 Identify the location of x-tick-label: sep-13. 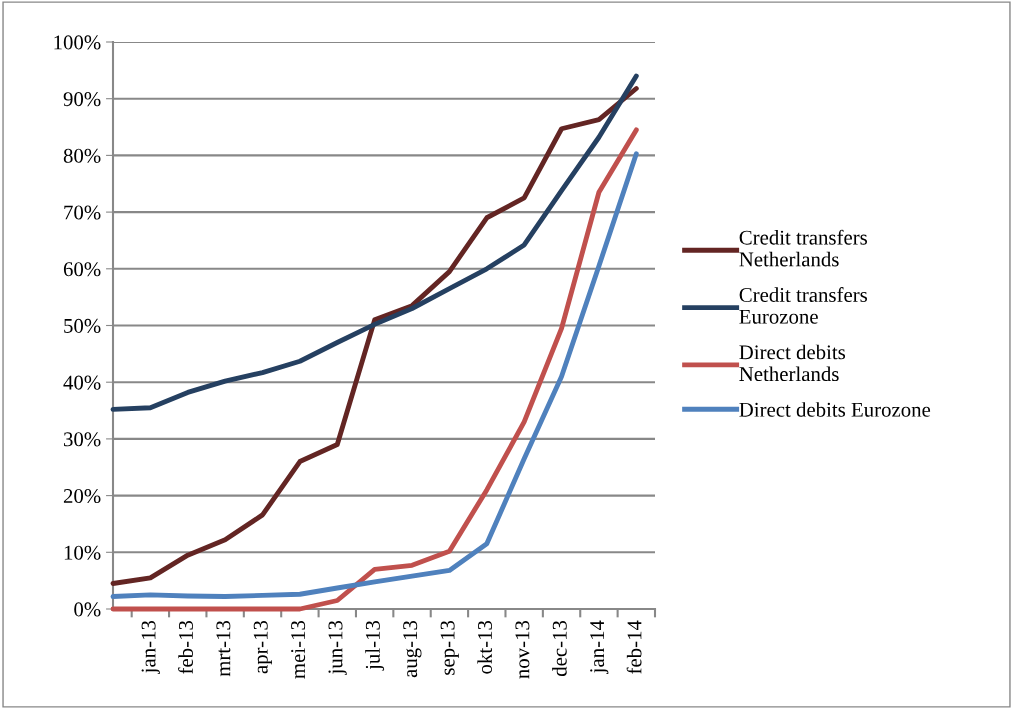
(449, 647).